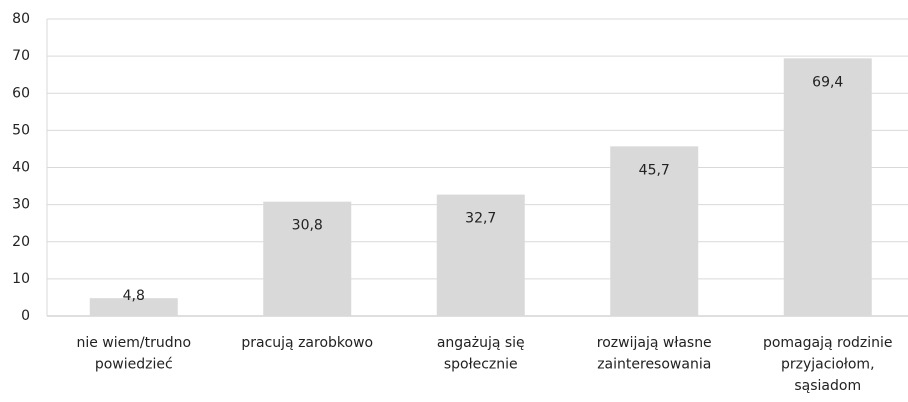  What do you see at coordinates (25, 316) in the screenshot?
I see `y-tick-label: 0` at bounding box center [25, 316].